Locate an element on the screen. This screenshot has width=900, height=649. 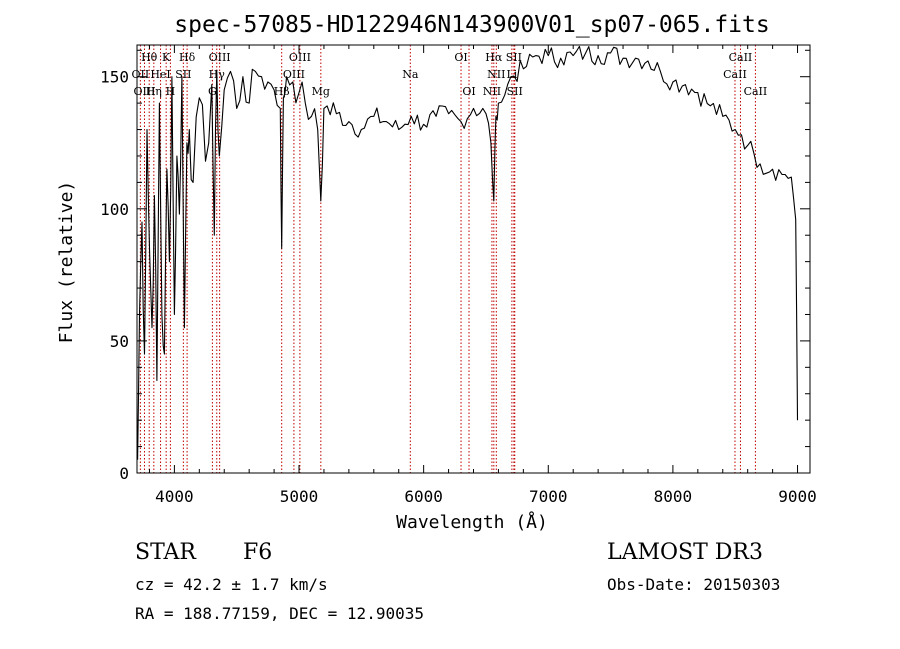
ra-dec-coordinates: RA = 188.77159, DEC = 12.90035 is located at coordinates (279, 613).